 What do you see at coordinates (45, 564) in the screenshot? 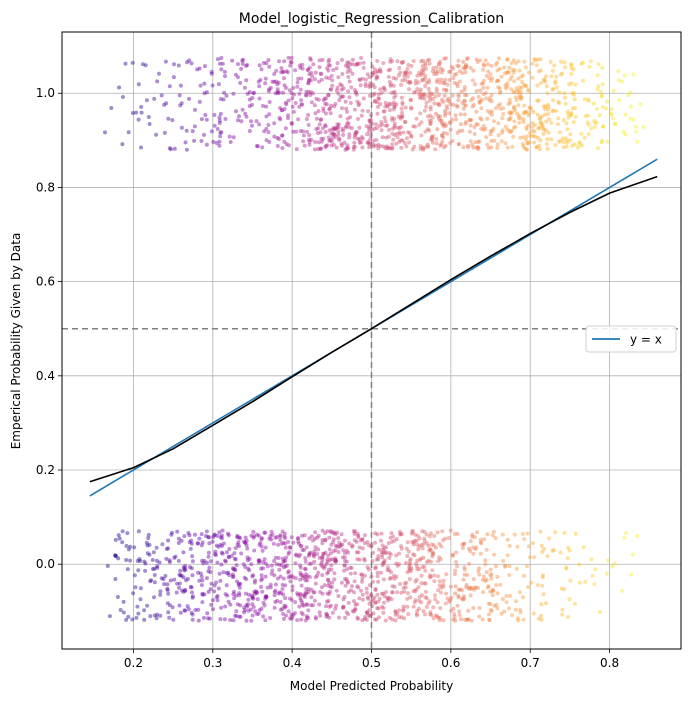
I see `y-tick-label: 0.0` at bounding box center [45, 564].